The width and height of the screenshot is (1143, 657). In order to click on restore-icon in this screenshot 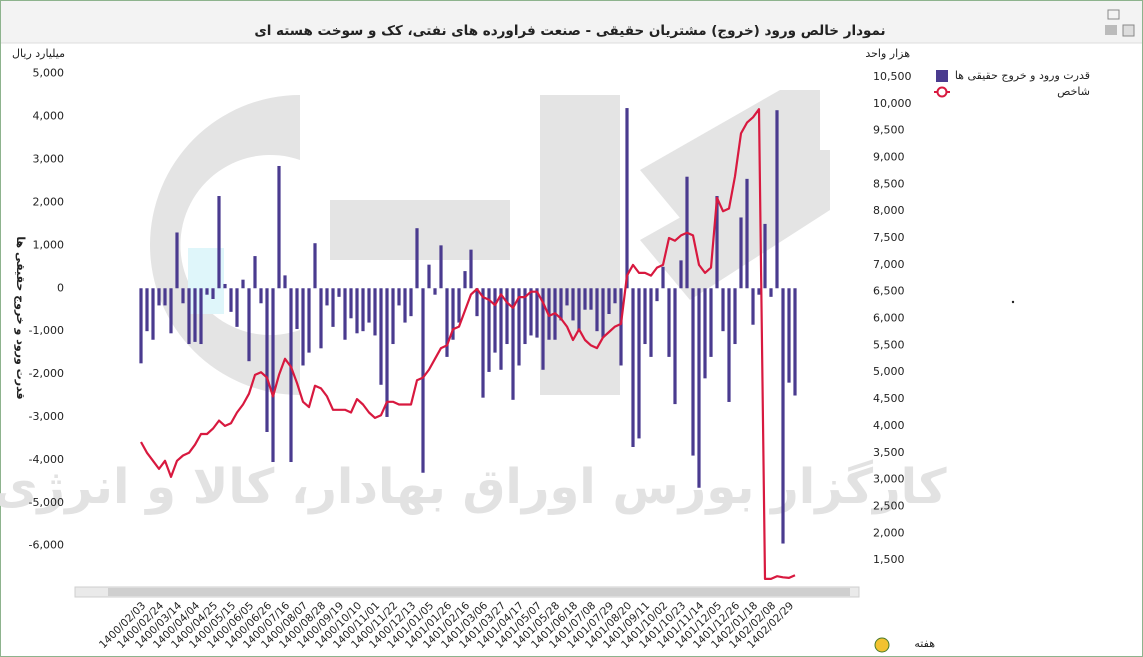, I will do `click(1113, 14)`.